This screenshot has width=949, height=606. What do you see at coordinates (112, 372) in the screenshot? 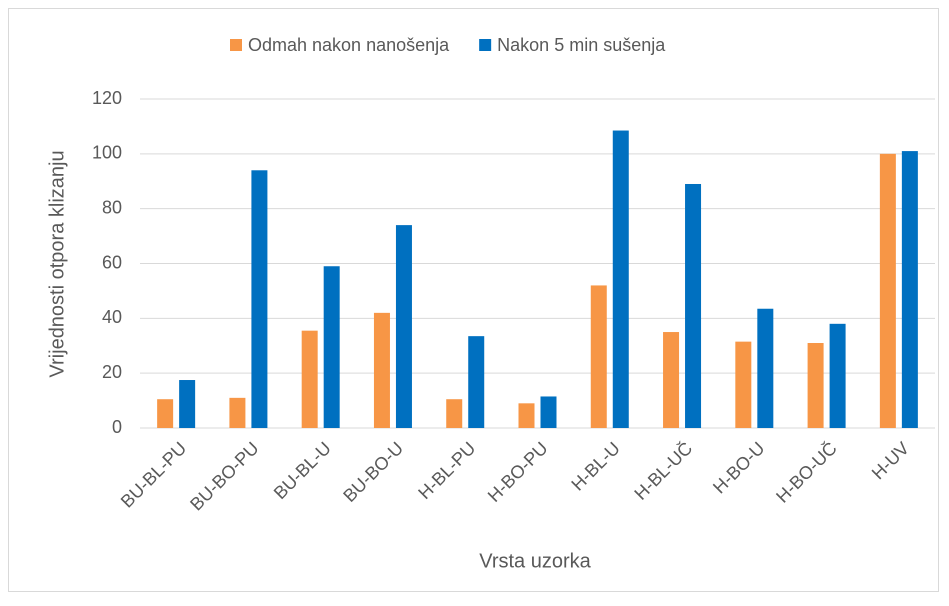
I see `y-tick-label: 20` at bounding box center [112, 372].